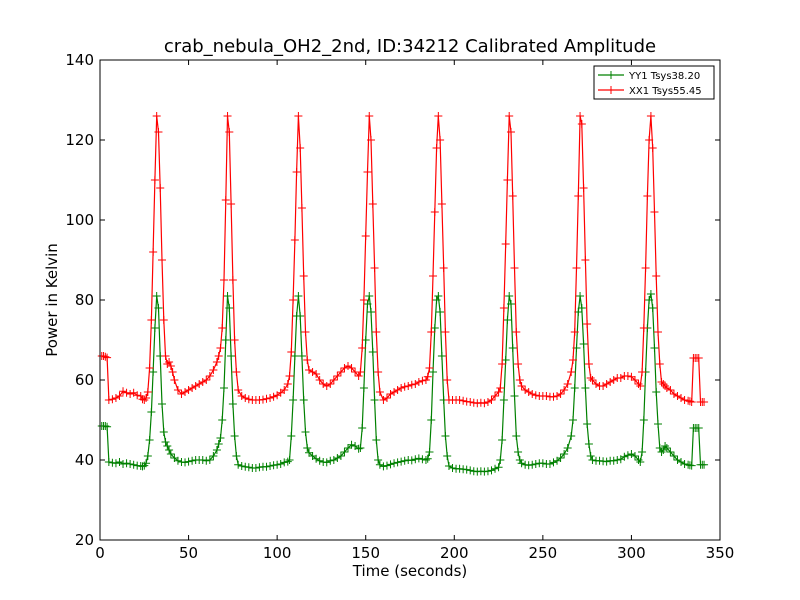 The image size is (800, 600). Describe the element at coordinates (79, 220) in the screenshot. I see `y-tick-label: 100` at that location.